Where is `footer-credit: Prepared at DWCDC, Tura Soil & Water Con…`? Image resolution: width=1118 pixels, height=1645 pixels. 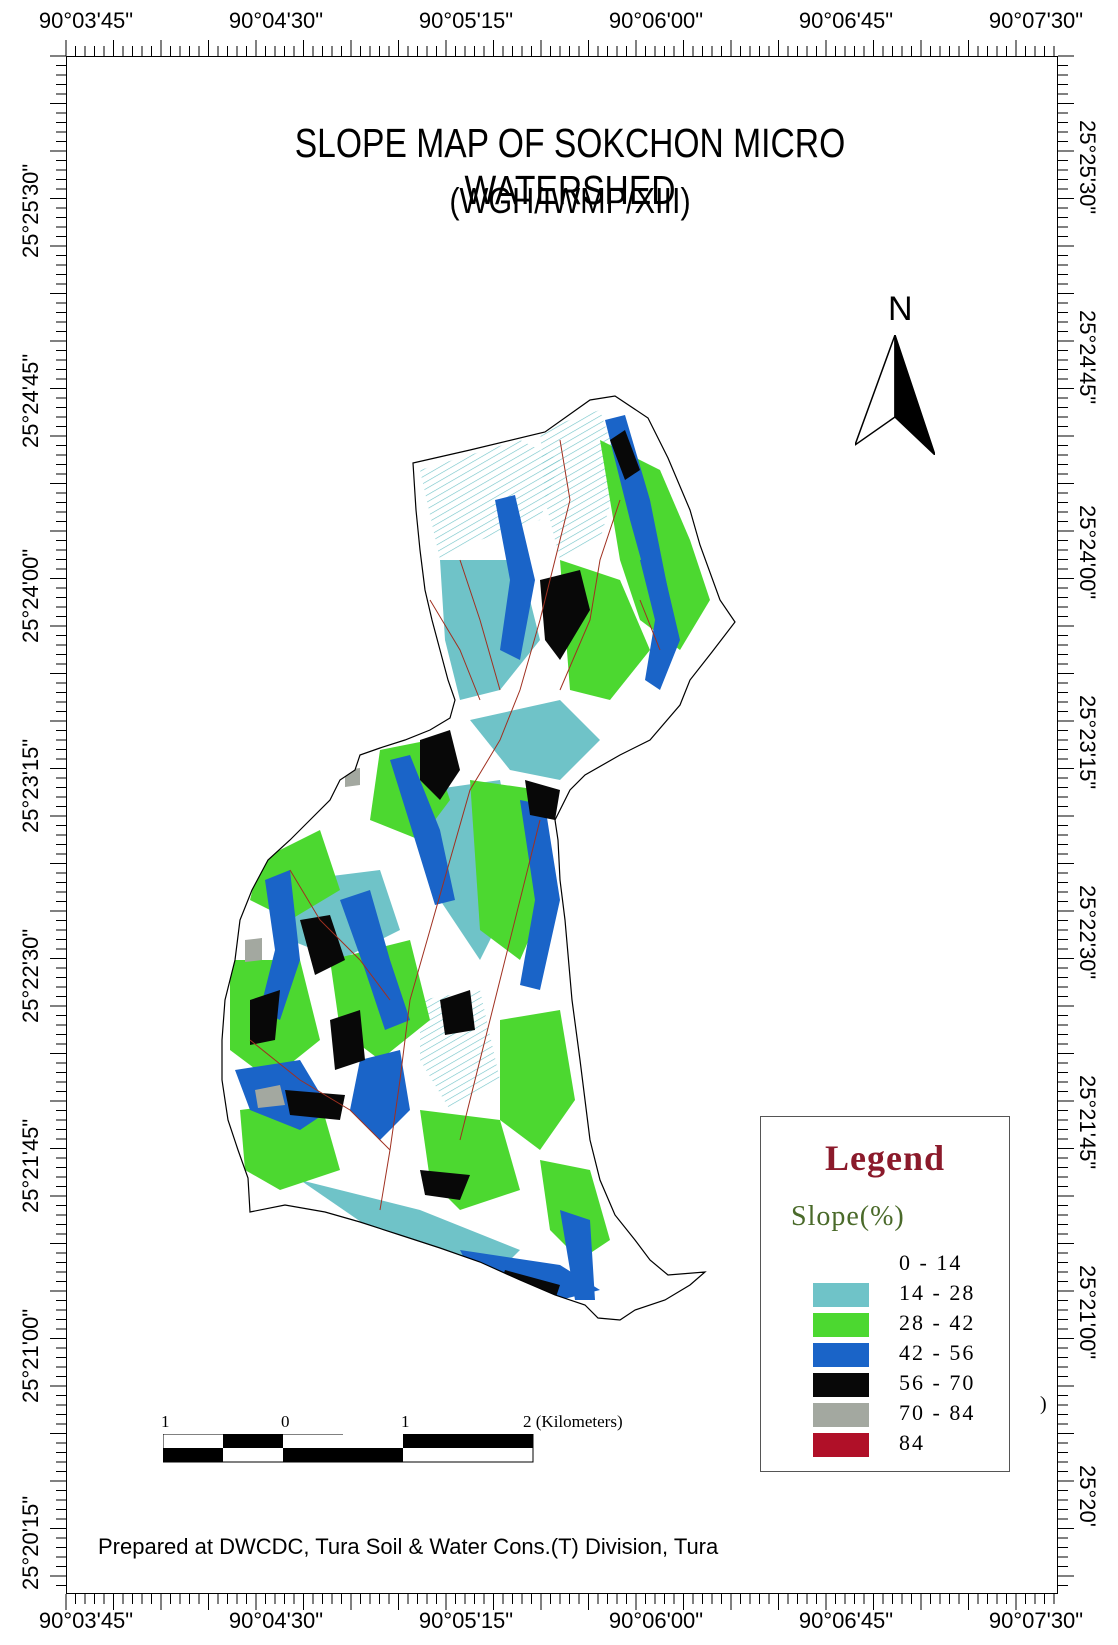 footer-credit: Prepared at DWCDC, Tura Soil & Water Con… is located at coordinates (408, 1546).